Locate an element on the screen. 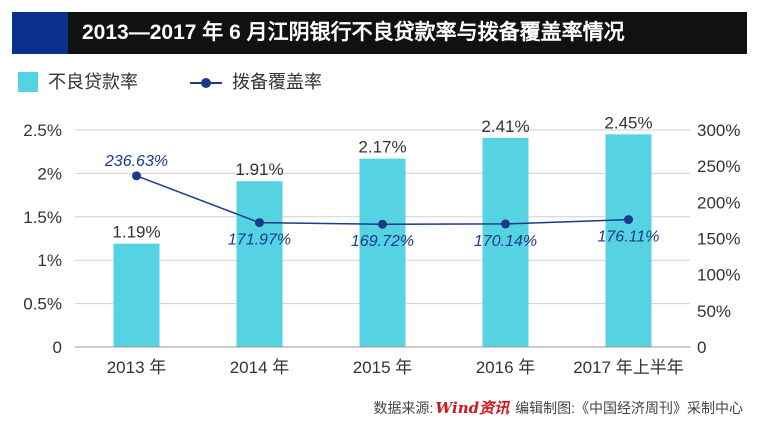  x-tick-label: 2016 年 is located at coordinates (506, 367).